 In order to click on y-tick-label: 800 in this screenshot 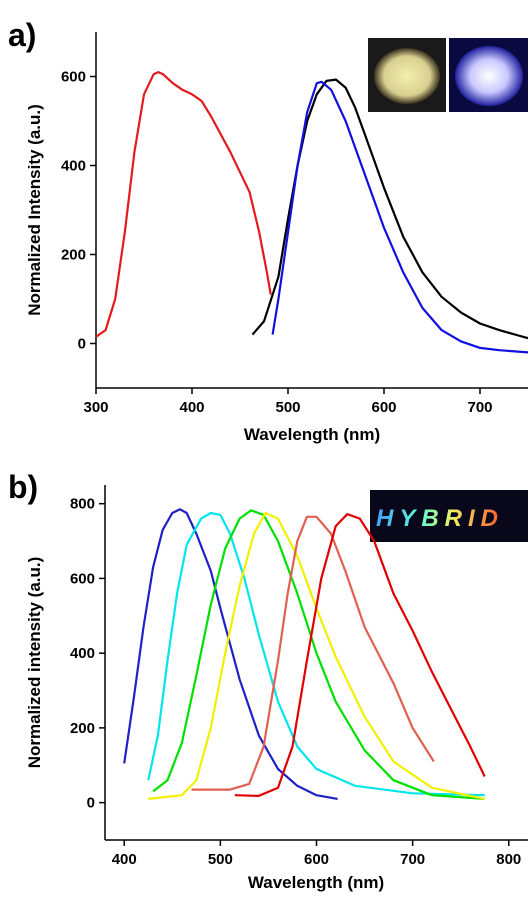, I will do `click(82, 504)`.